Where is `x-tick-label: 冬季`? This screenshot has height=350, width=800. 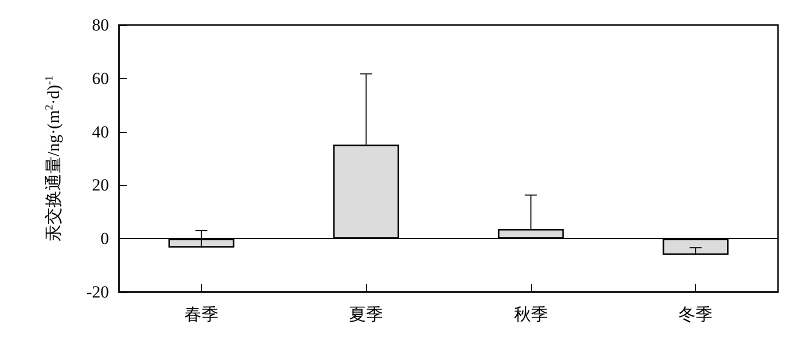
x-tick-label: 冬季 is located at coordinates (695, 314).